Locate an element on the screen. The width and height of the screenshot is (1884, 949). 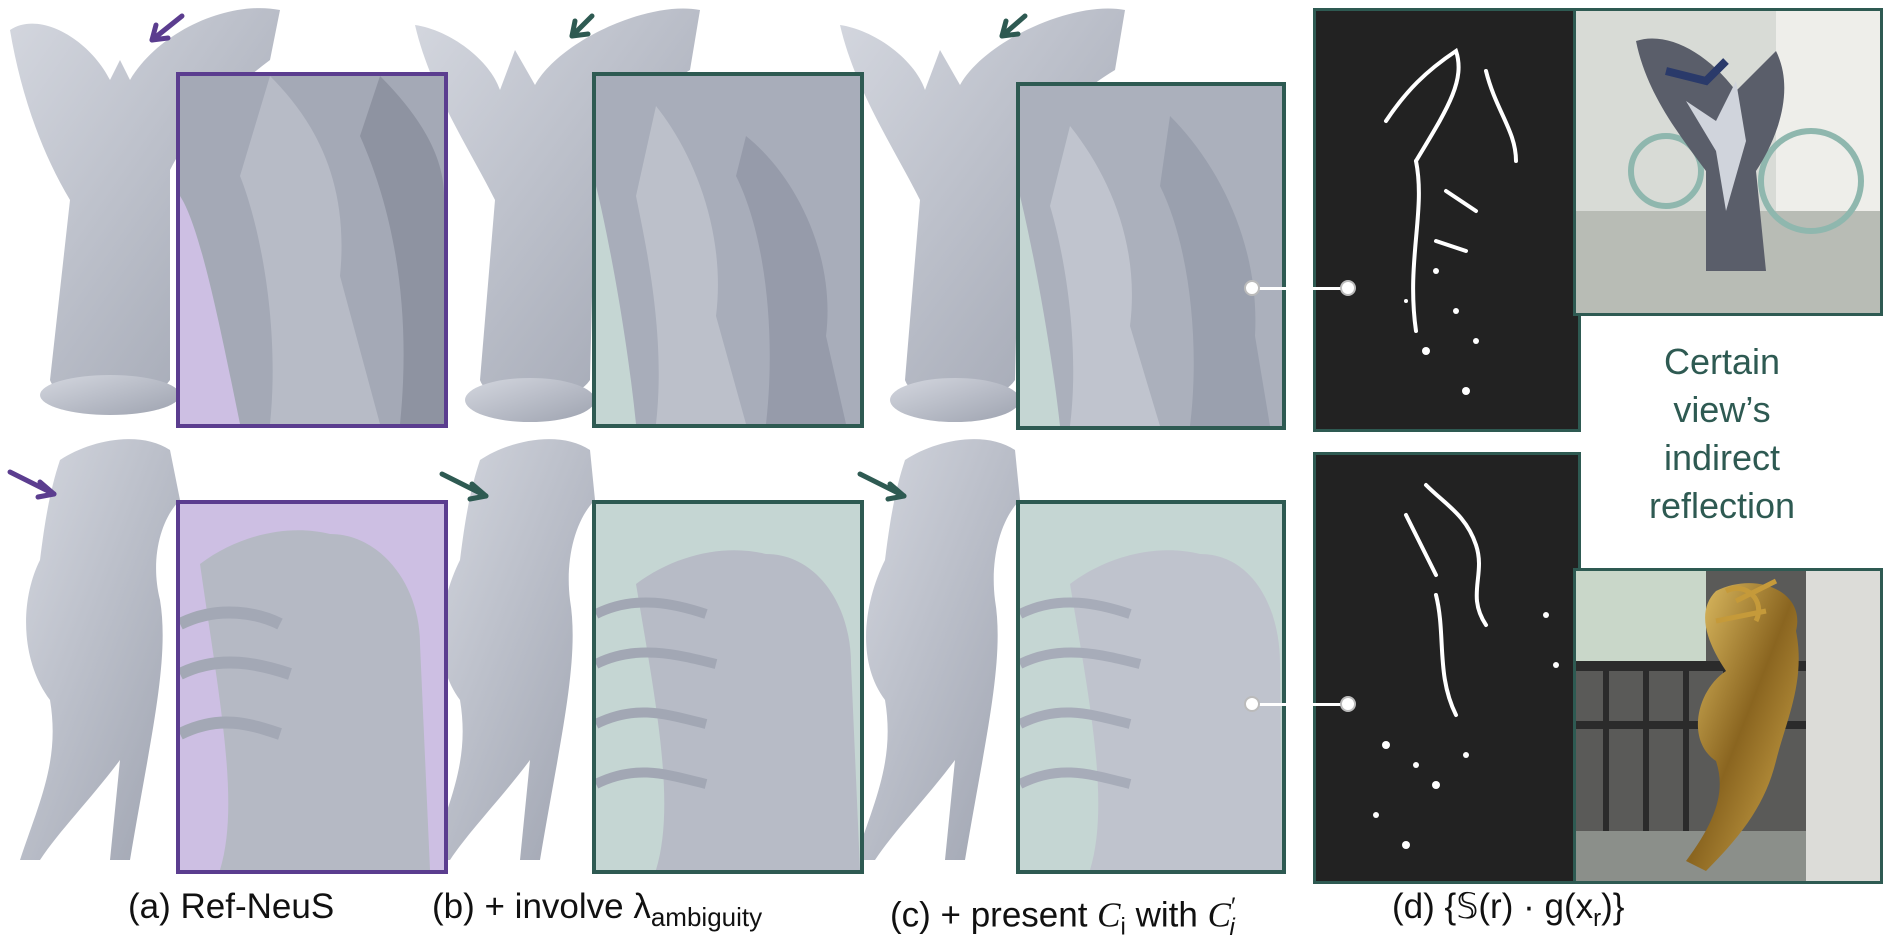
side-text-line: view’s is located at coordinates (1722, 409).